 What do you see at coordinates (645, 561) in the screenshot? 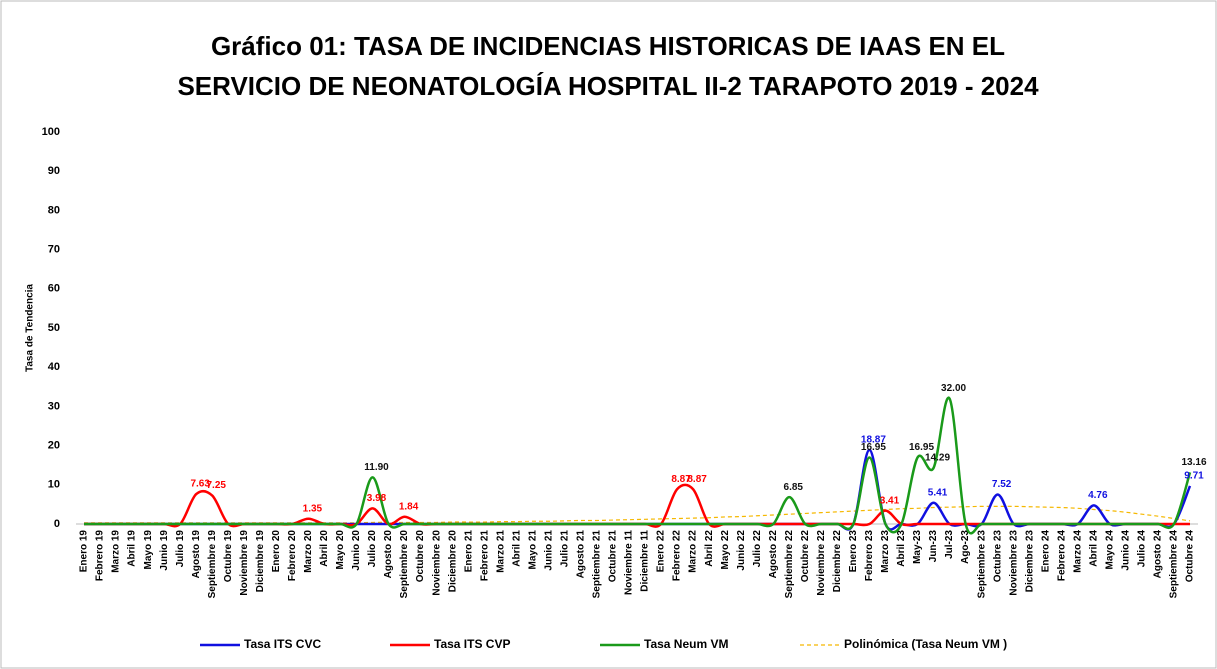
I see `x-tick-label: Diciembre 11` at bounding box center [645, 561].